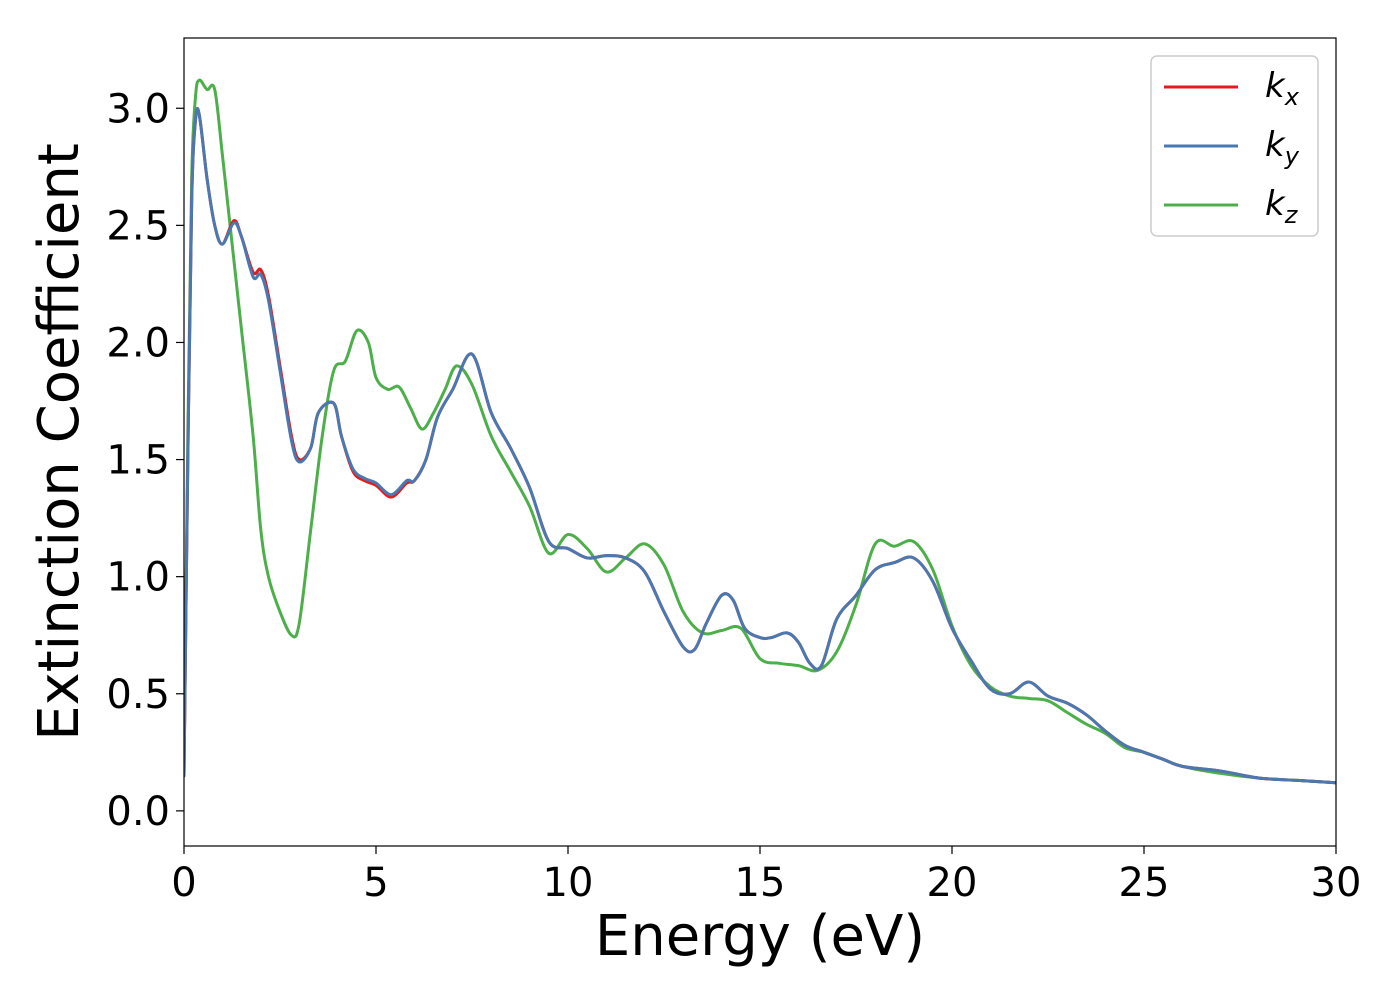  Describe the element at coordinates (138, 461) in the screenshot. I see `y-tick-label: 1.5` at that location.